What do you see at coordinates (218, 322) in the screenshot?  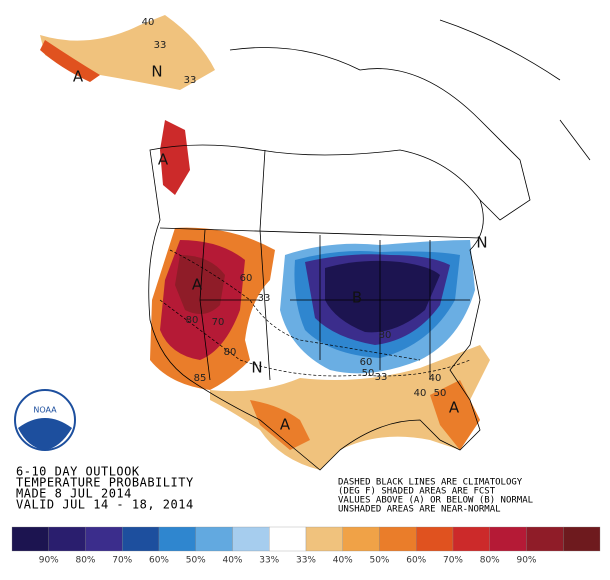 I see `contour-label: 70` at bounding box center [218, 322].